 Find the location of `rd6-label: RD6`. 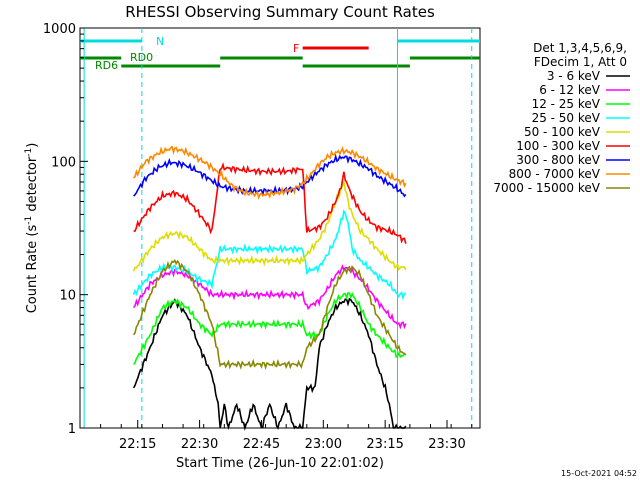

rd6-label: RD6 is located at coordinates (106, 65).